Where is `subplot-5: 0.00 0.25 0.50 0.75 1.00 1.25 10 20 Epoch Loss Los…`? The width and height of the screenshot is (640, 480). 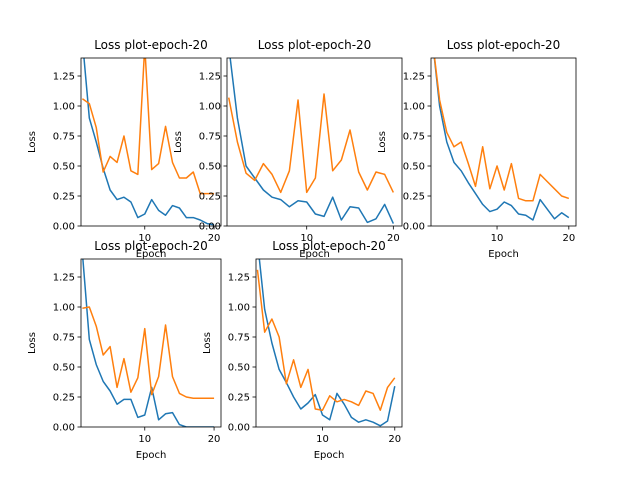 subplot-5: 0.00 0.25 0.50 0.75 1.00 1.25 10 20 Epoch Loss Los… is located at coordinates (302, 350).